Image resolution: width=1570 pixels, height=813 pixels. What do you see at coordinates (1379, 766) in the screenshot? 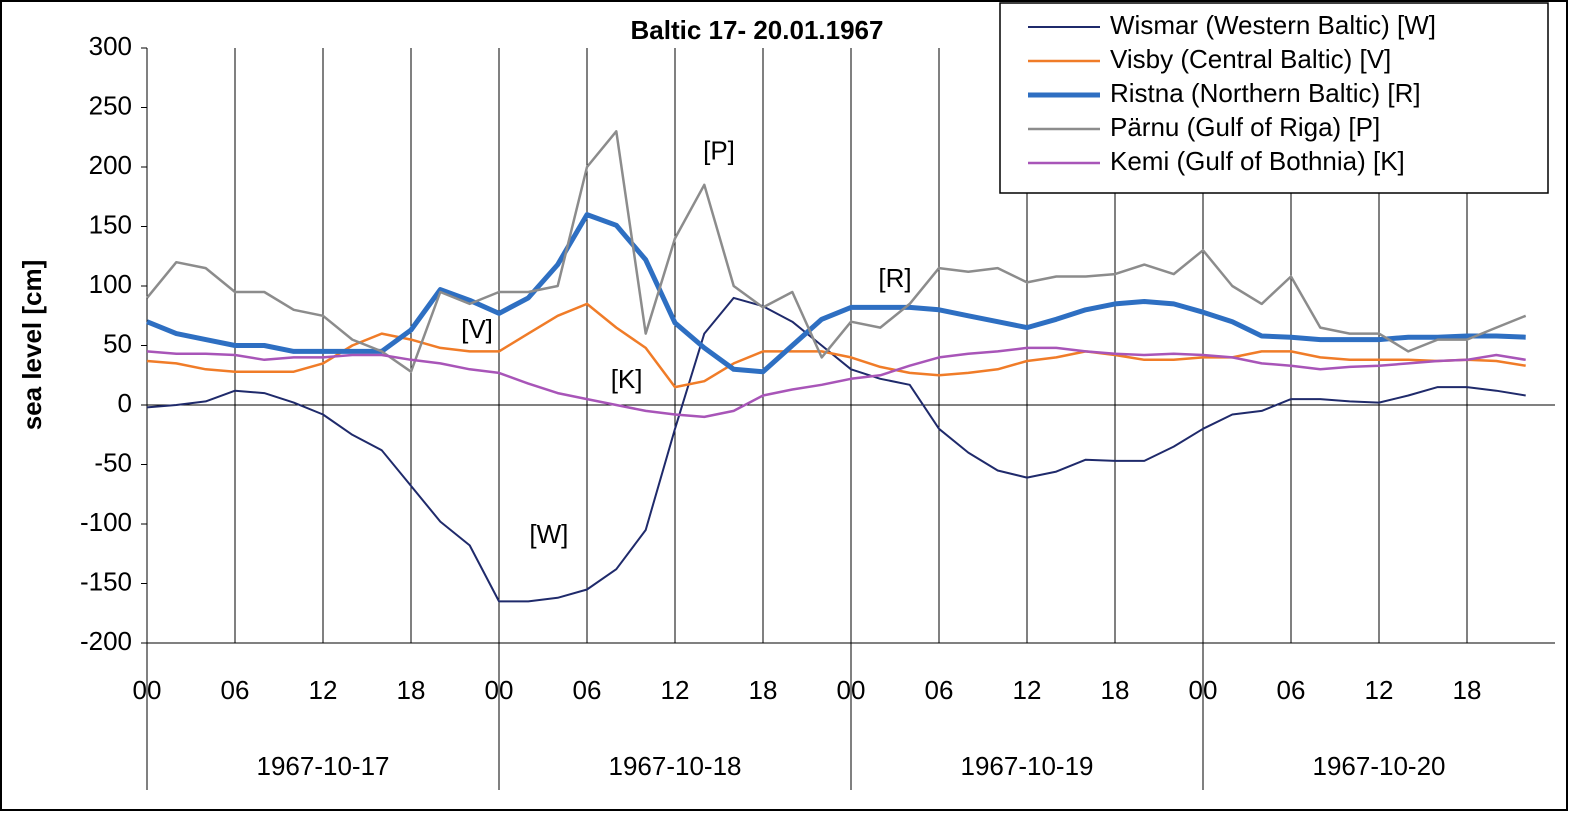
I see `group-label: 1967-10-20` at bounding box center [1379, 766].